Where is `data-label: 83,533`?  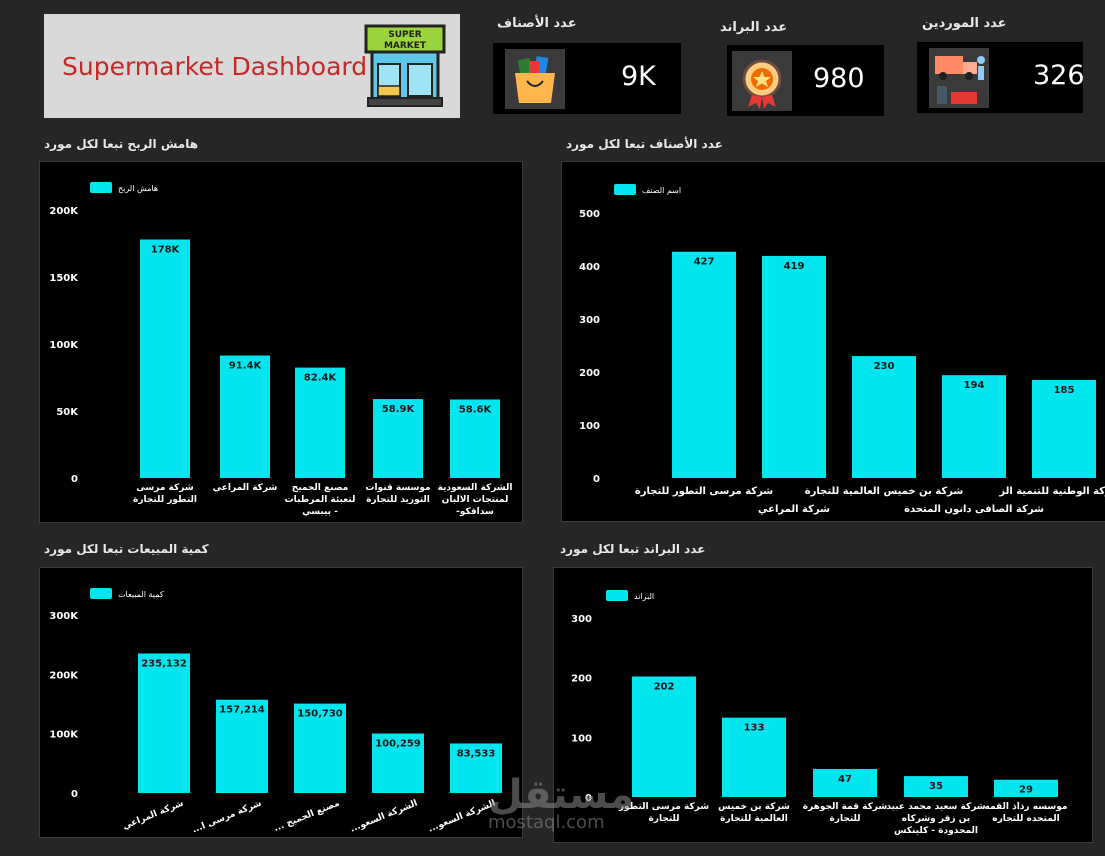
data-label: 83,533 is located at coordinates (476, 753).